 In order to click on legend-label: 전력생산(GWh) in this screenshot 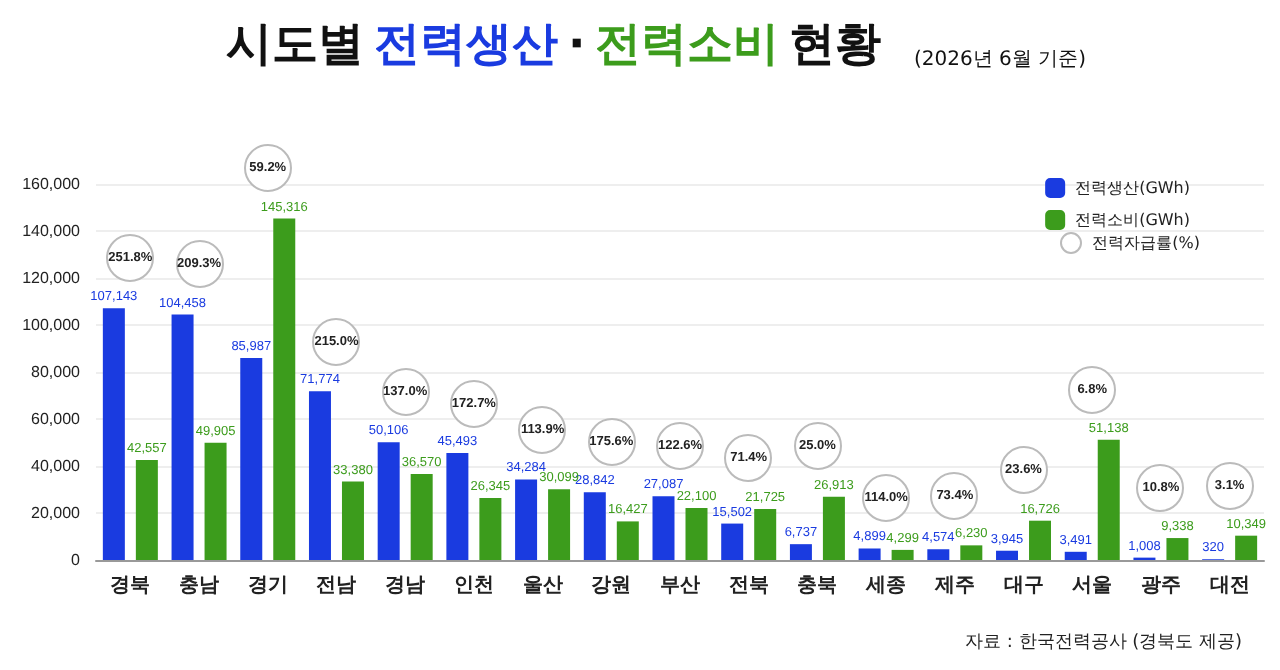, I will do `click(1132, 188)`.